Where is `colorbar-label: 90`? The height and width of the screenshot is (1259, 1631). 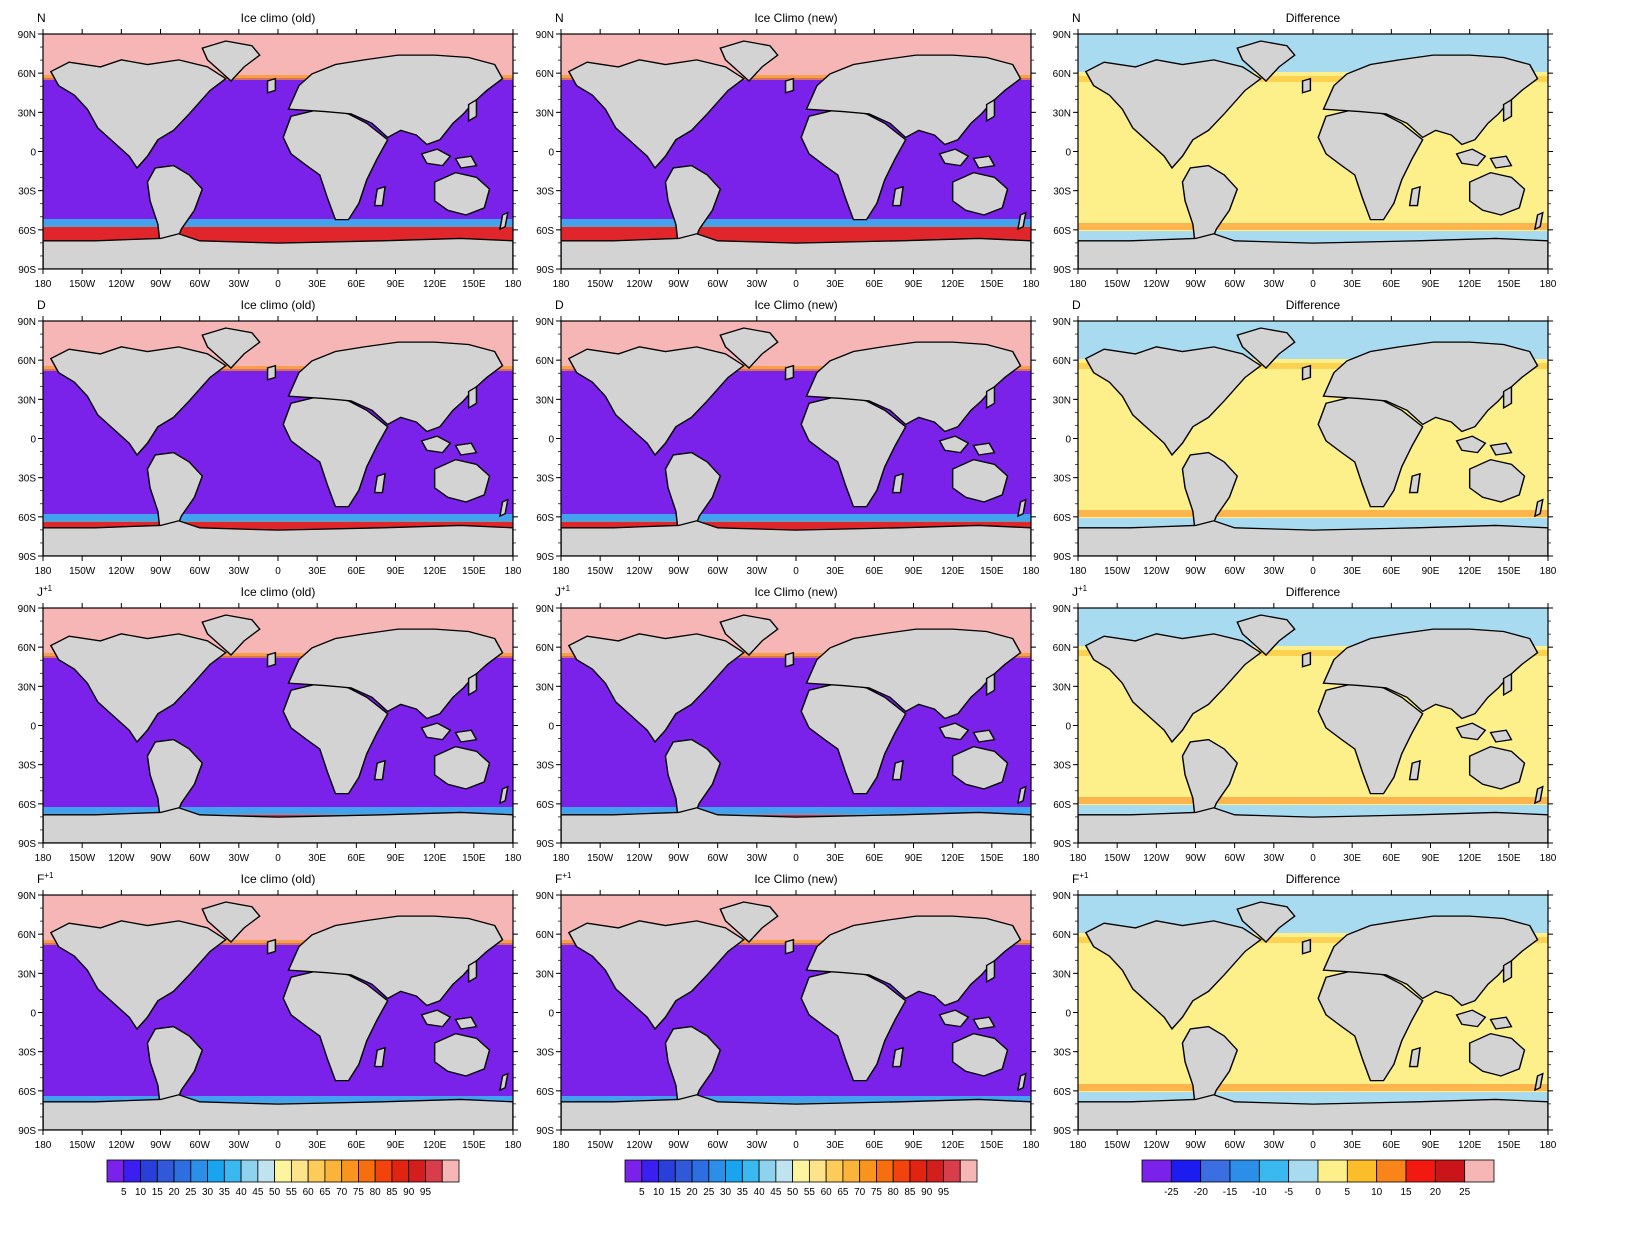 colorbar-label: 90 is located at coordinates (409, 1192).